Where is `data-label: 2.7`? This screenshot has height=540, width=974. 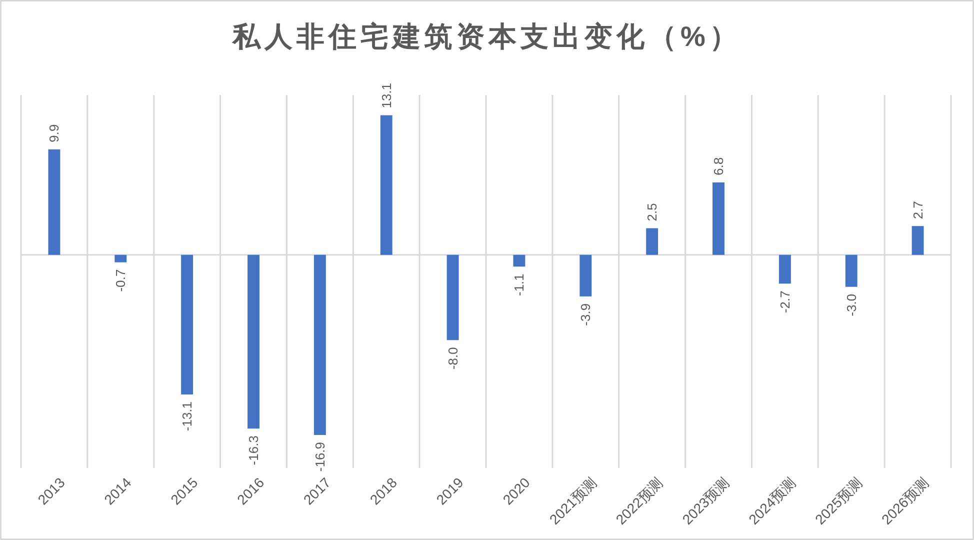 data-label: 2.7 is located at coordinates (918, 210).